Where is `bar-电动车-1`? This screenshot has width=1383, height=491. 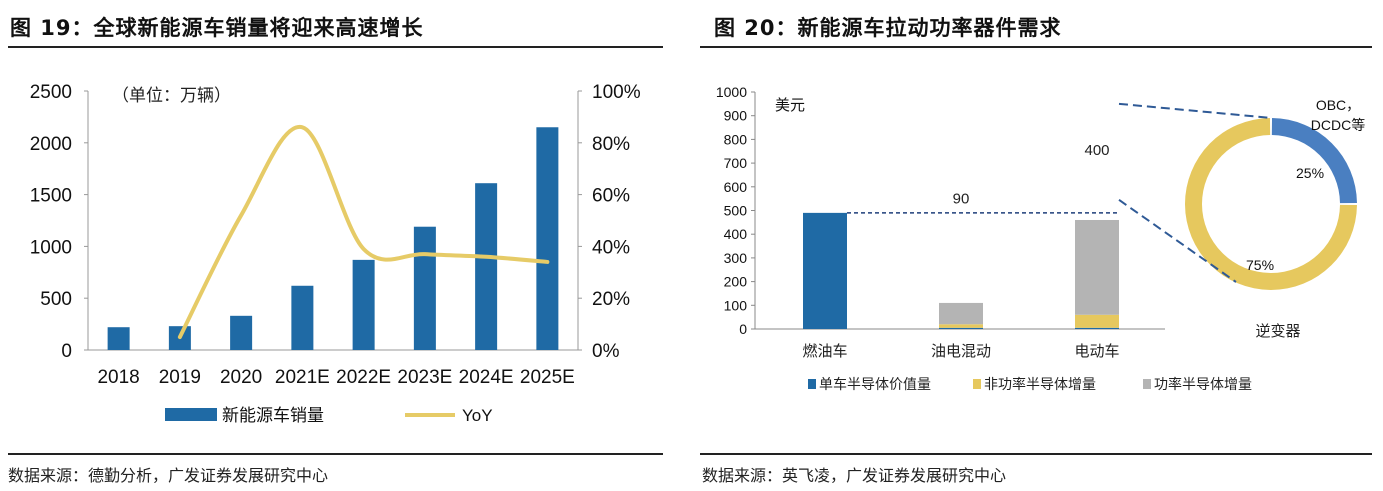 bar-电动车-1 is located at coordinates (1097, 321).